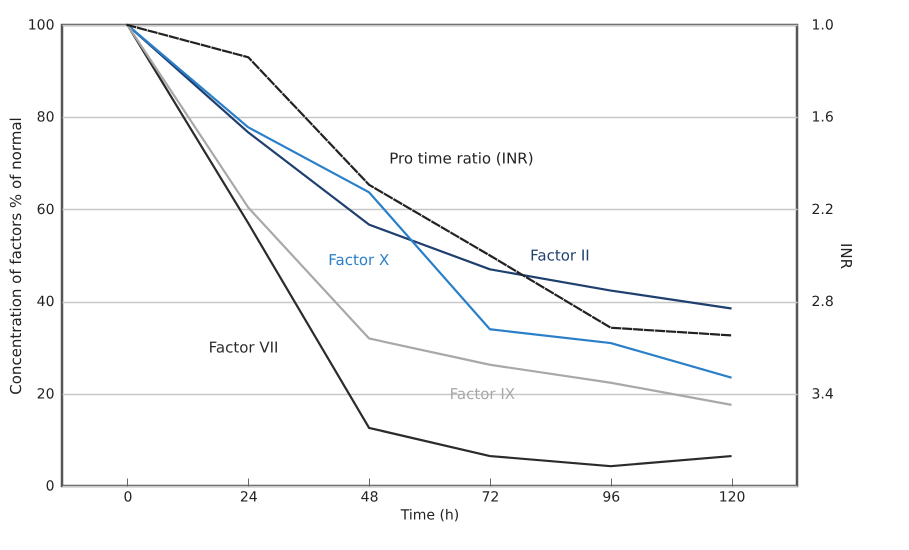  I want to click on y2-tick-label: 1.0, so click(823, 26).